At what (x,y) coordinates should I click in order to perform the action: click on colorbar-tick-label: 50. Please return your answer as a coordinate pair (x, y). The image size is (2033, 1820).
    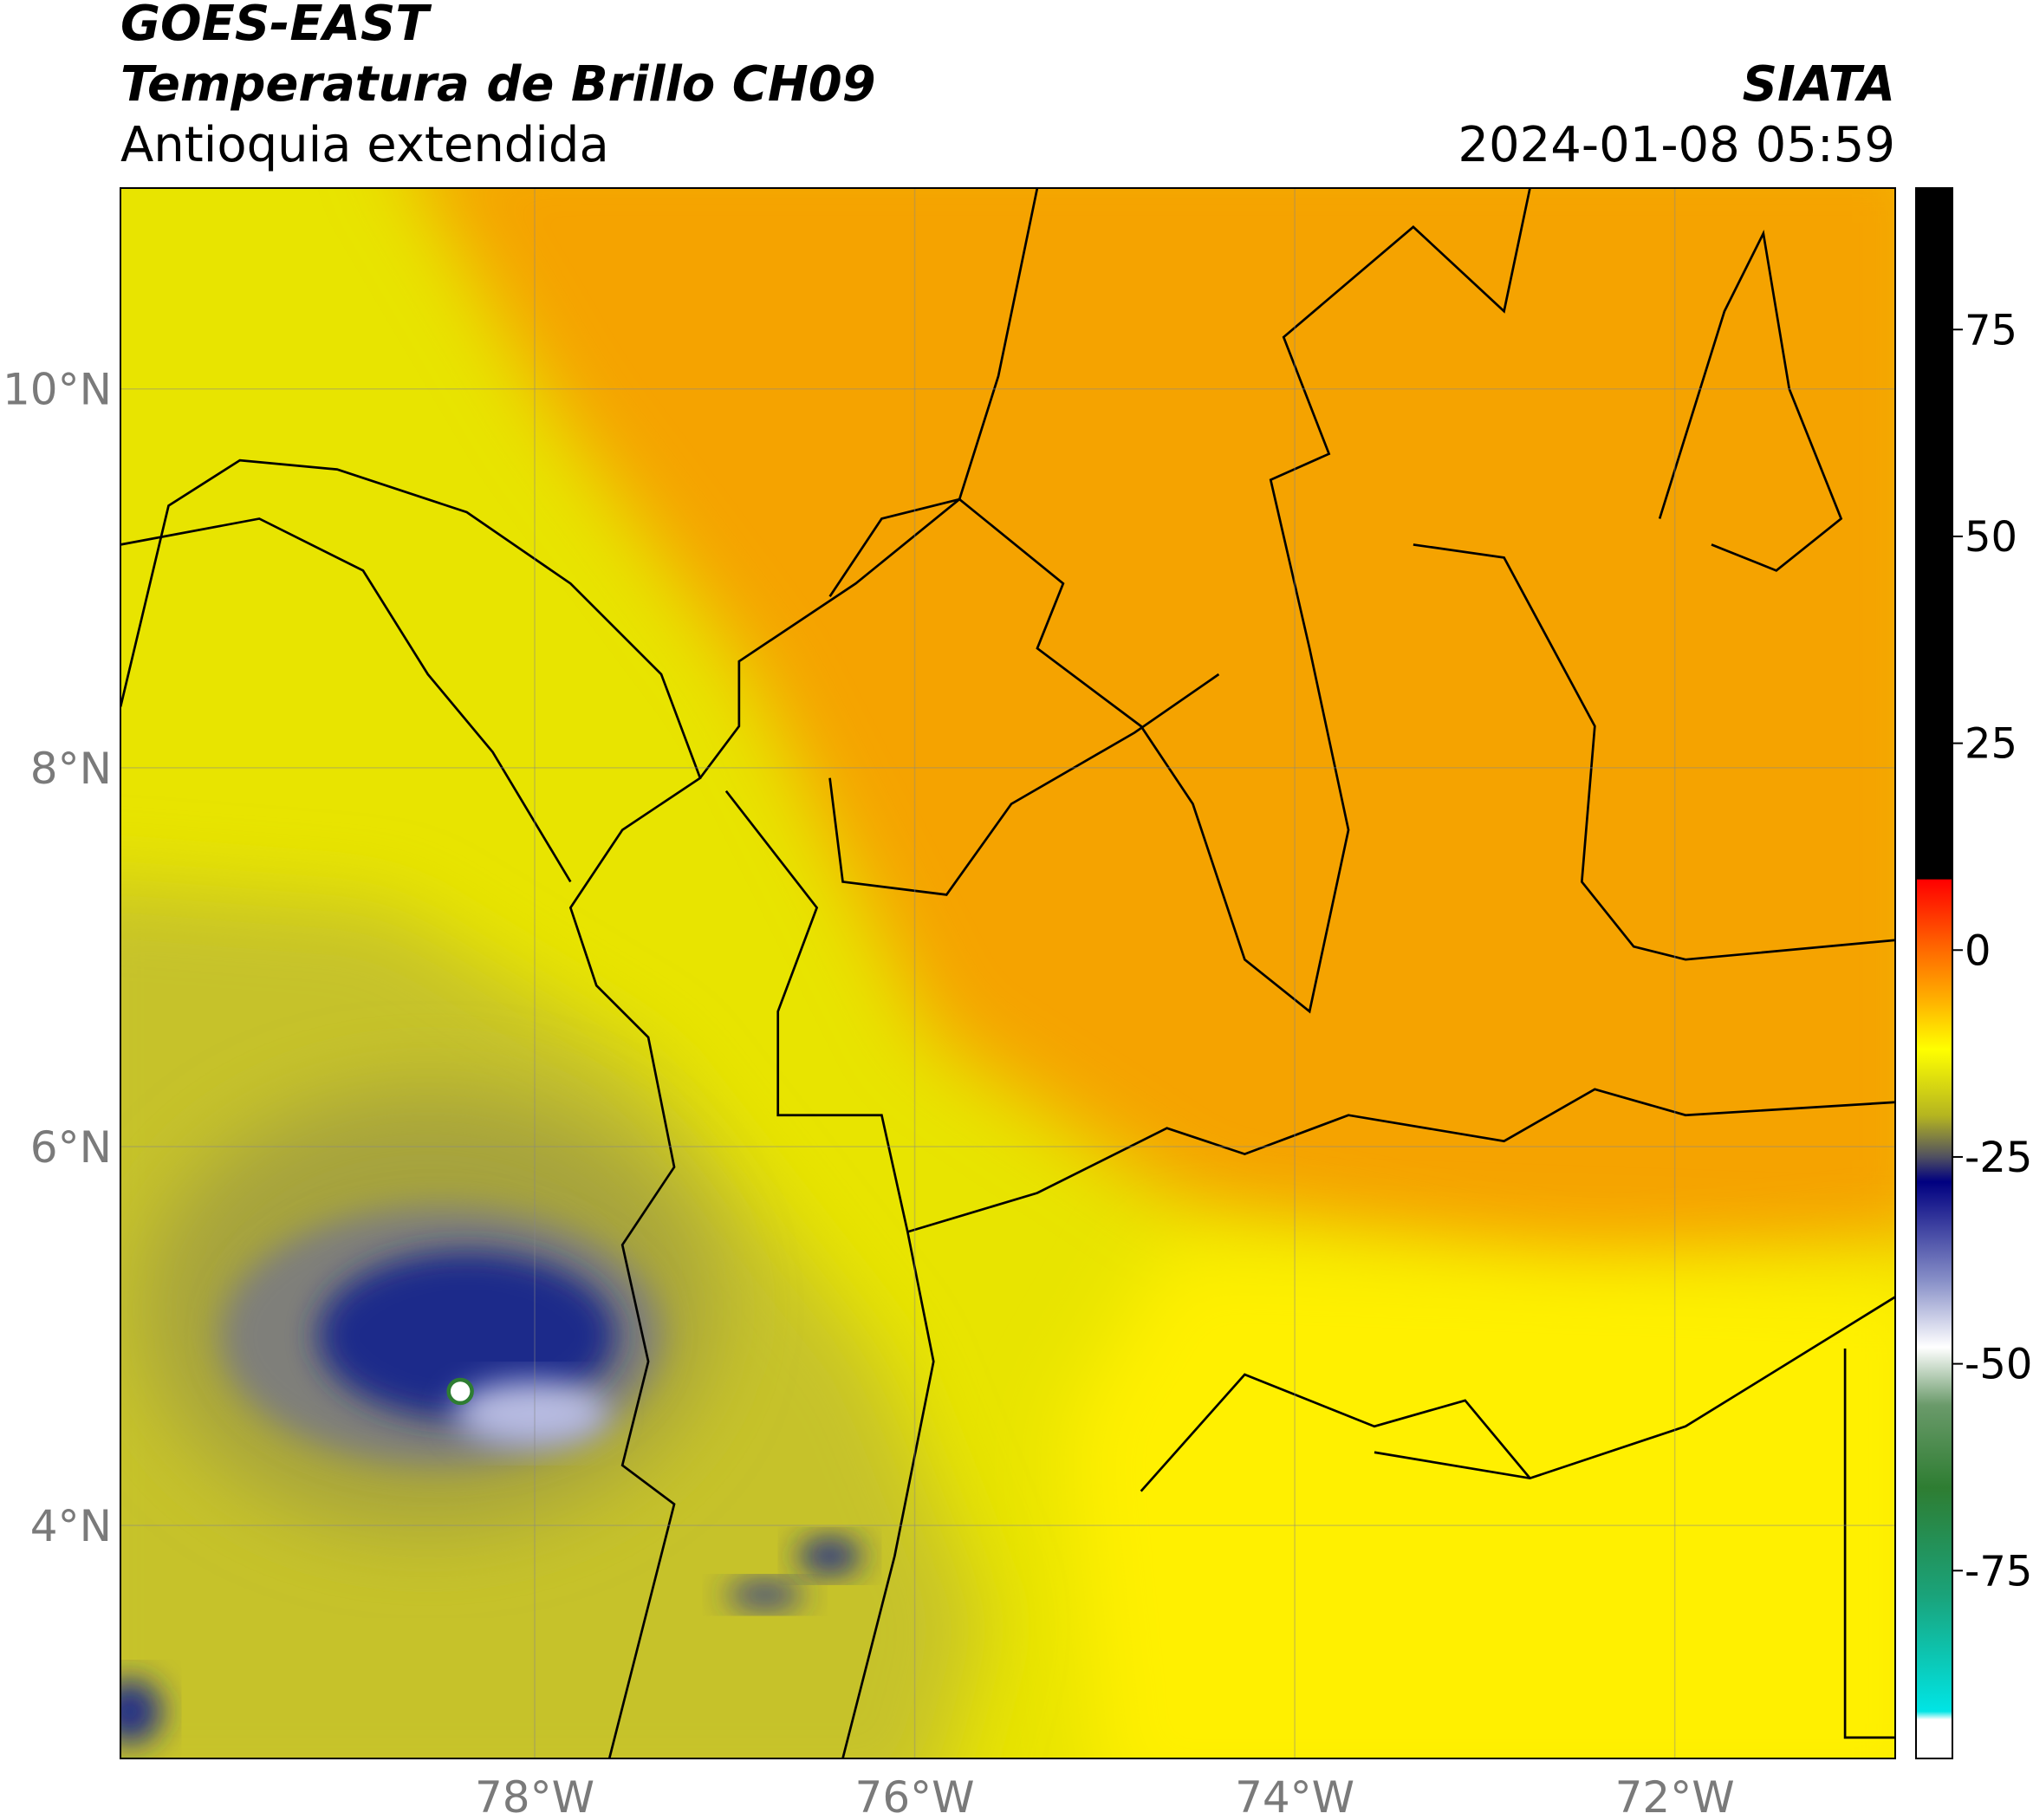
    Looking at the image, I should click on (1991, 537).